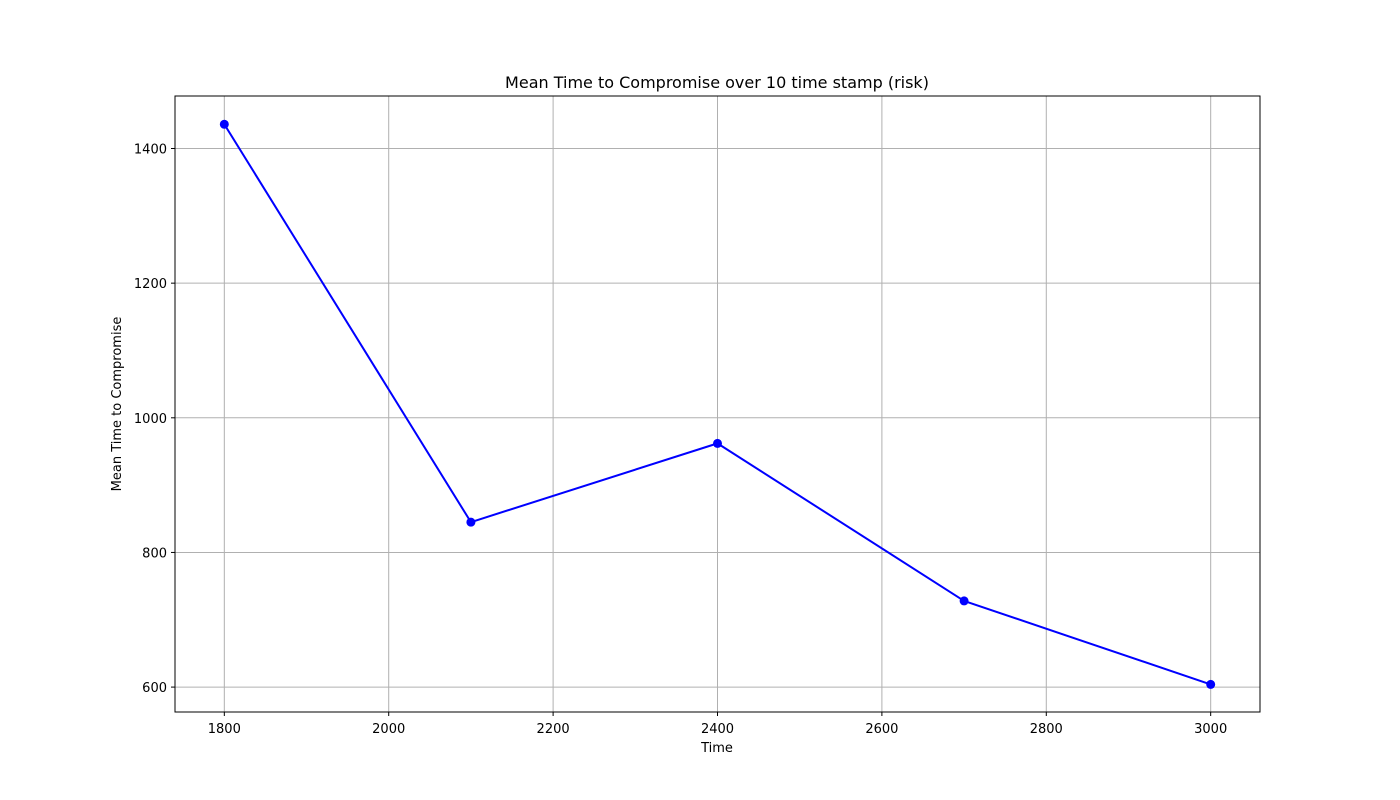 The width and height of the screenshot is (1400, 800). Describe the element at coordinates (150, 150) in the screenshot. I see `y-tick-label: 1400` at that location.